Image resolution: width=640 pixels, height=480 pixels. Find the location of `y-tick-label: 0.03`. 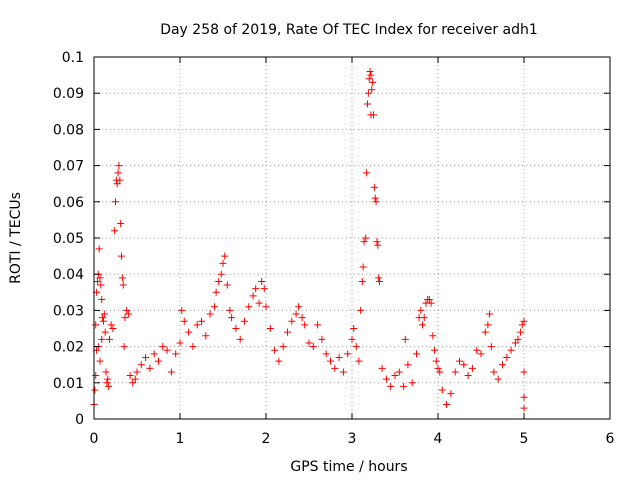

y-tick-label: 0.03 is located at coordinates (68, 311).